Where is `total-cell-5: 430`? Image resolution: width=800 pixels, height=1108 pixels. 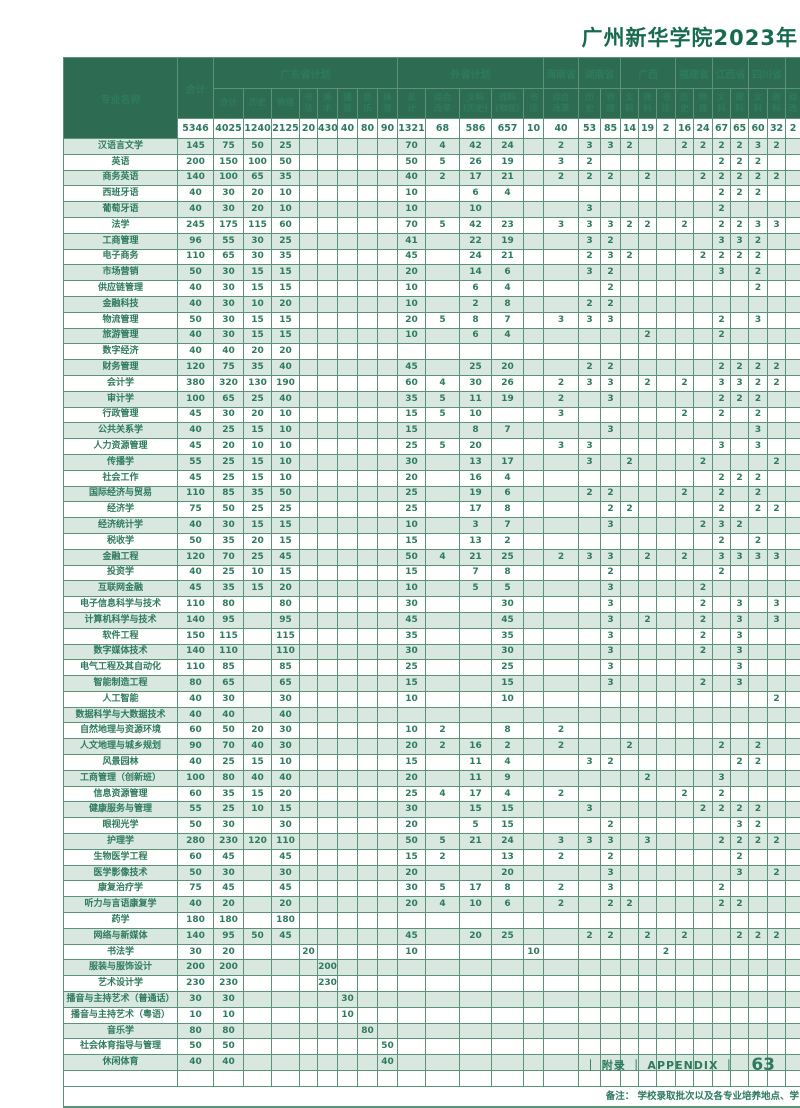 total-cell-5: 430 is located at coordinates (328, 129).